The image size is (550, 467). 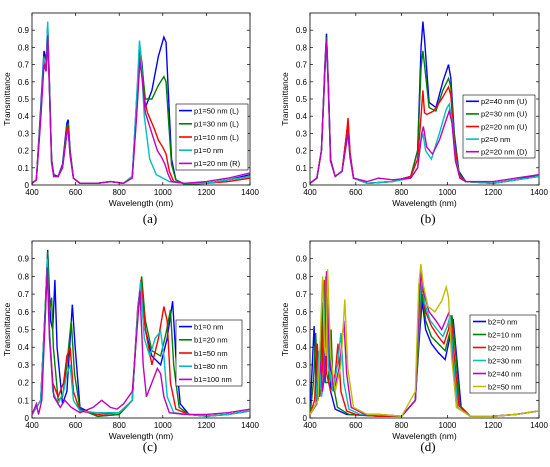 What do you see at coordinates (150, 446) in the screenshot?
I see `panel-label-c: (c)` at bounding box center [150, 446].